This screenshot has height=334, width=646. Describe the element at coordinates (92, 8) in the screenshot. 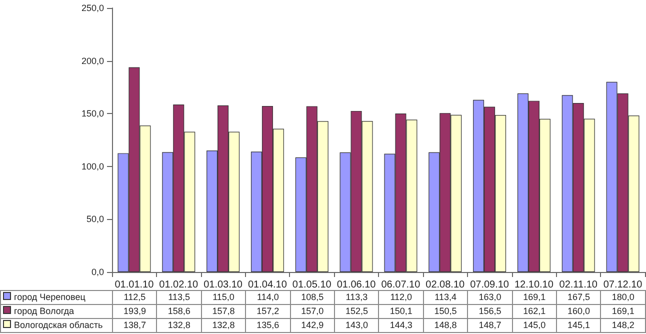

I see `y-tick-label: 250,0` at that location.